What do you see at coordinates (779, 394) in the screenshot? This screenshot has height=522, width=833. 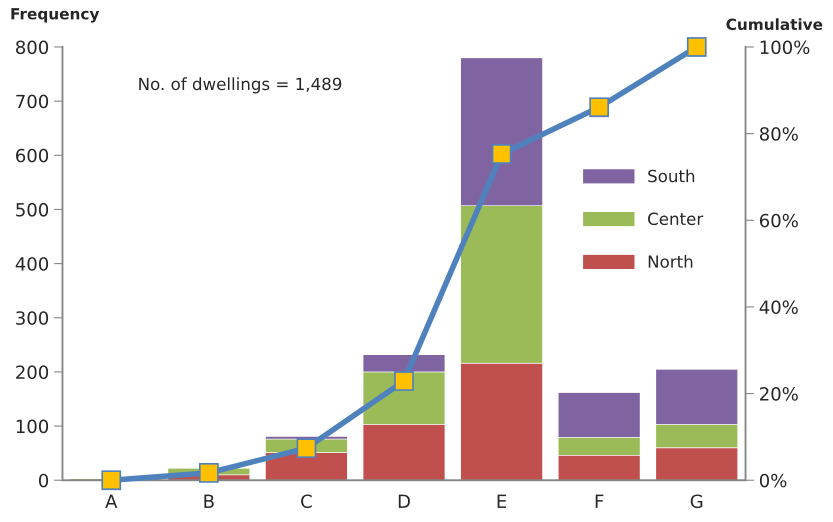 I see `y2-tick-label: 20%` at bounding box center [779, 394].